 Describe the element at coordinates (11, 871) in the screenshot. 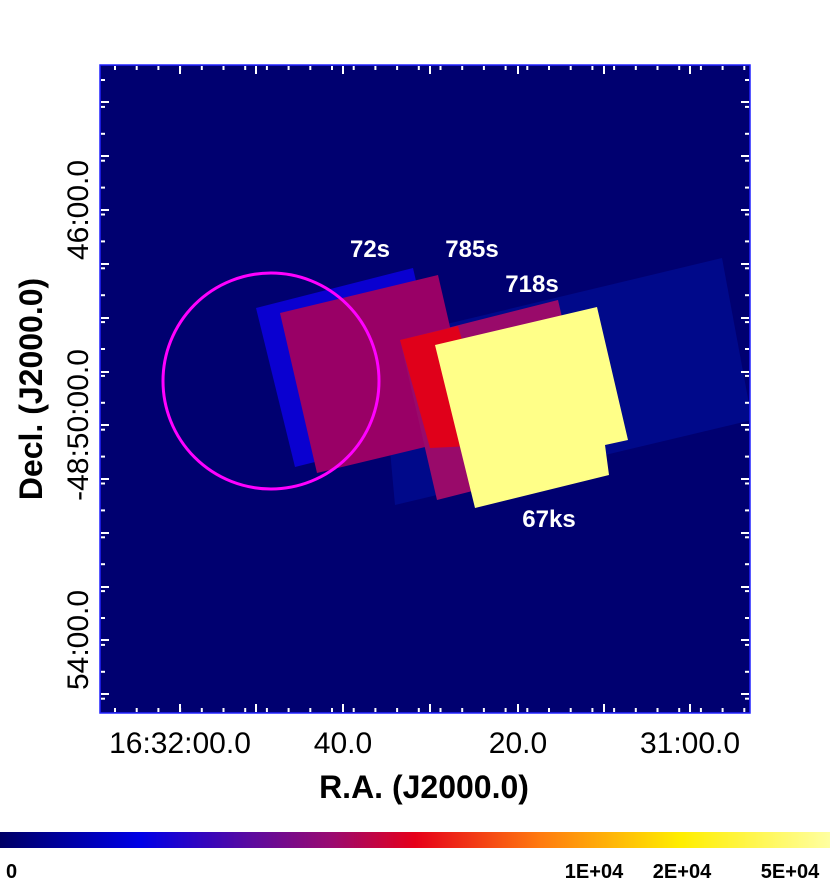

I see `colorbar-label: 0` at that location.